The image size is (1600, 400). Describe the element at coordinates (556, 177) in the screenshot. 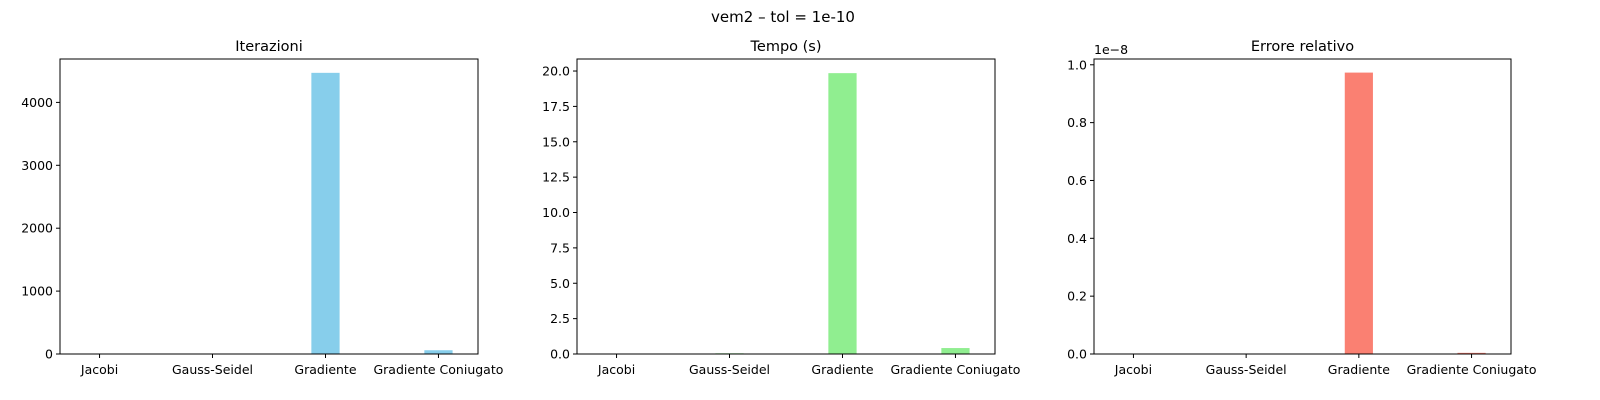

I see `y-tick-label: 12.5` at that location.